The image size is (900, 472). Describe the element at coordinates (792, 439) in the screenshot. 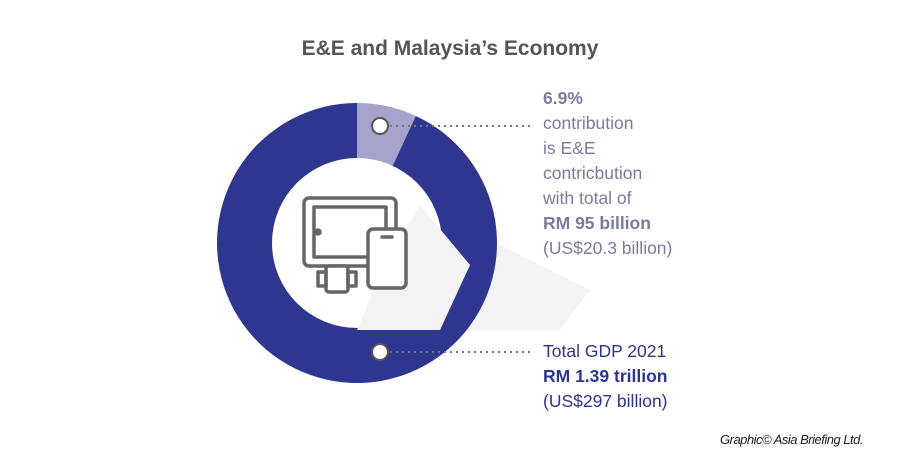

I see `credit: Graphic© Asia Briefing Ltd.` at that location.